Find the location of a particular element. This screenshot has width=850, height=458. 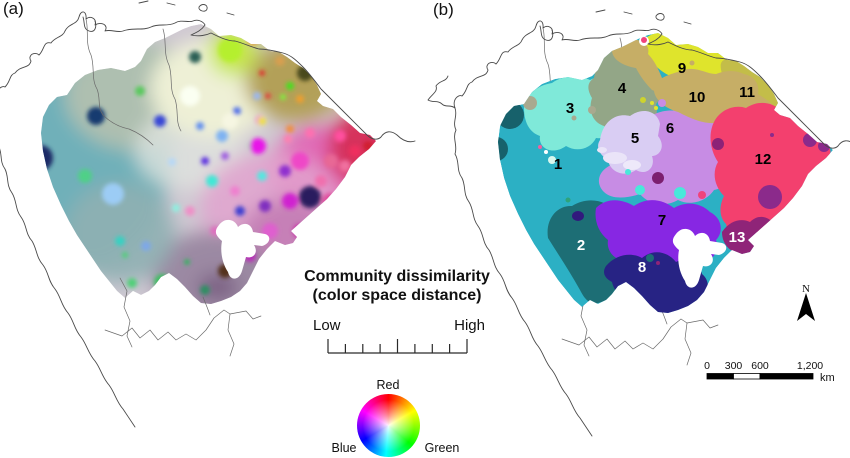

north-arrow: N is located at coordinates (806, 302).